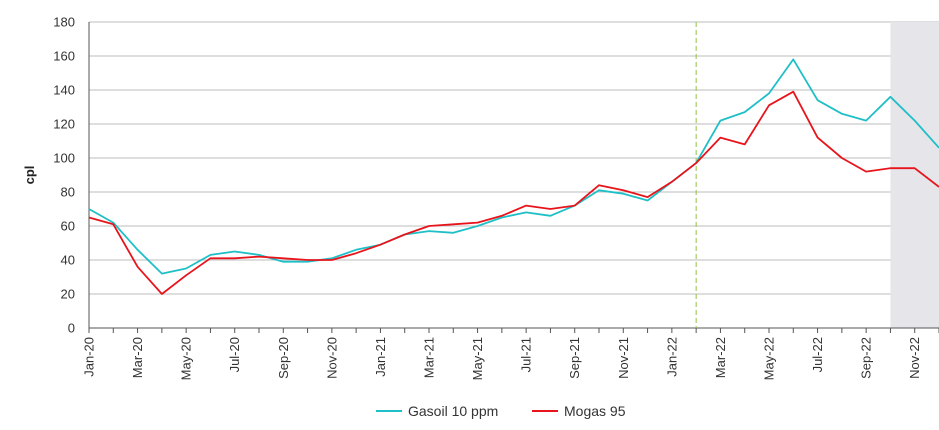 The height and width of the screenshot is (430, 939). Describe the element at coordinates (64, 22) in the screenshot. I see `y-tick-label: 180` at that location.